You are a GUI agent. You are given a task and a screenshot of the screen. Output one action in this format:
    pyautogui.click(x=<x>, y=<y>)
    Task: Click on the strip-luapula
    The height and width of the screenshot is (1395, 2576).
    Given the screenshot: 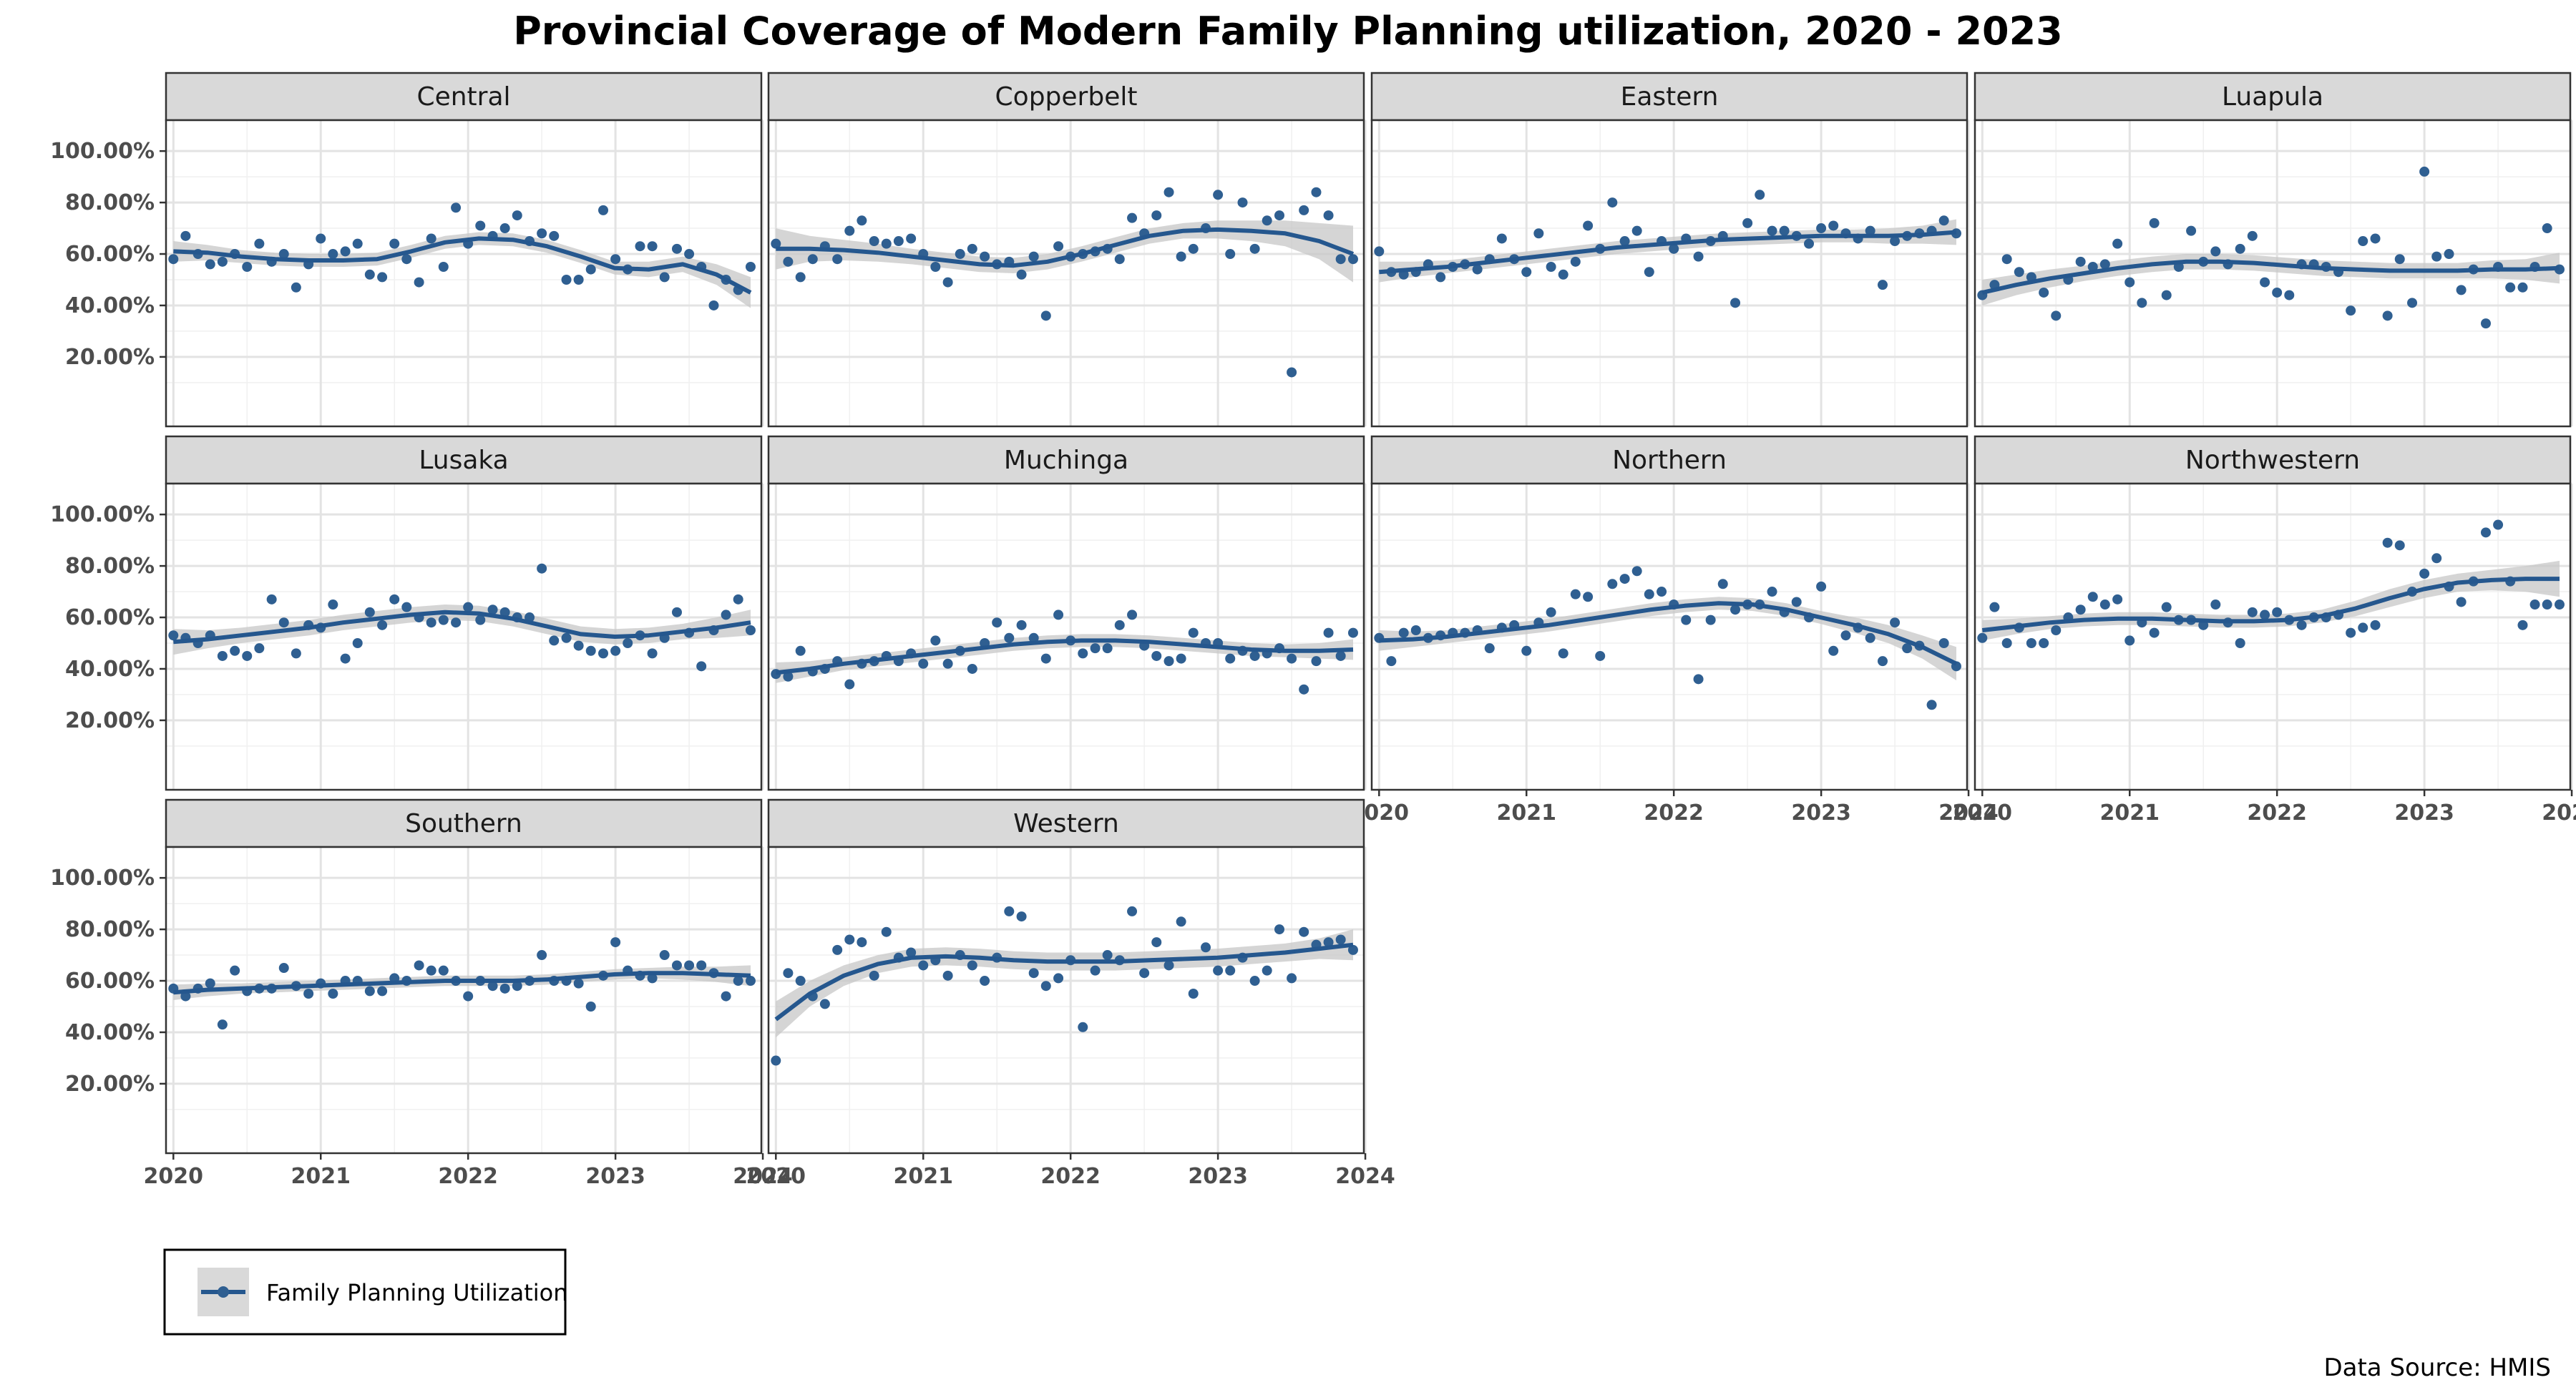 What is the action you would take?
    pyautogui.click(x=2273, y=97)
    